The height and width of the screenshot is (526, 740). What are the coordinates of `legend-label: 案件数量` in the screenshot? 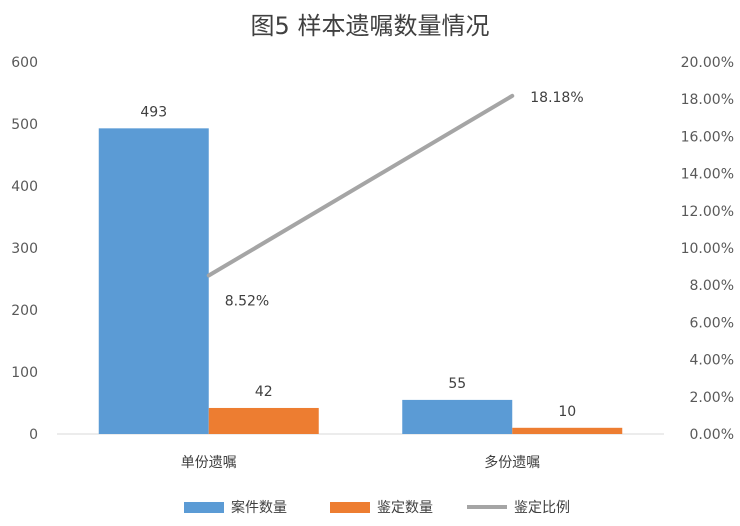 It's located at (259, 507).